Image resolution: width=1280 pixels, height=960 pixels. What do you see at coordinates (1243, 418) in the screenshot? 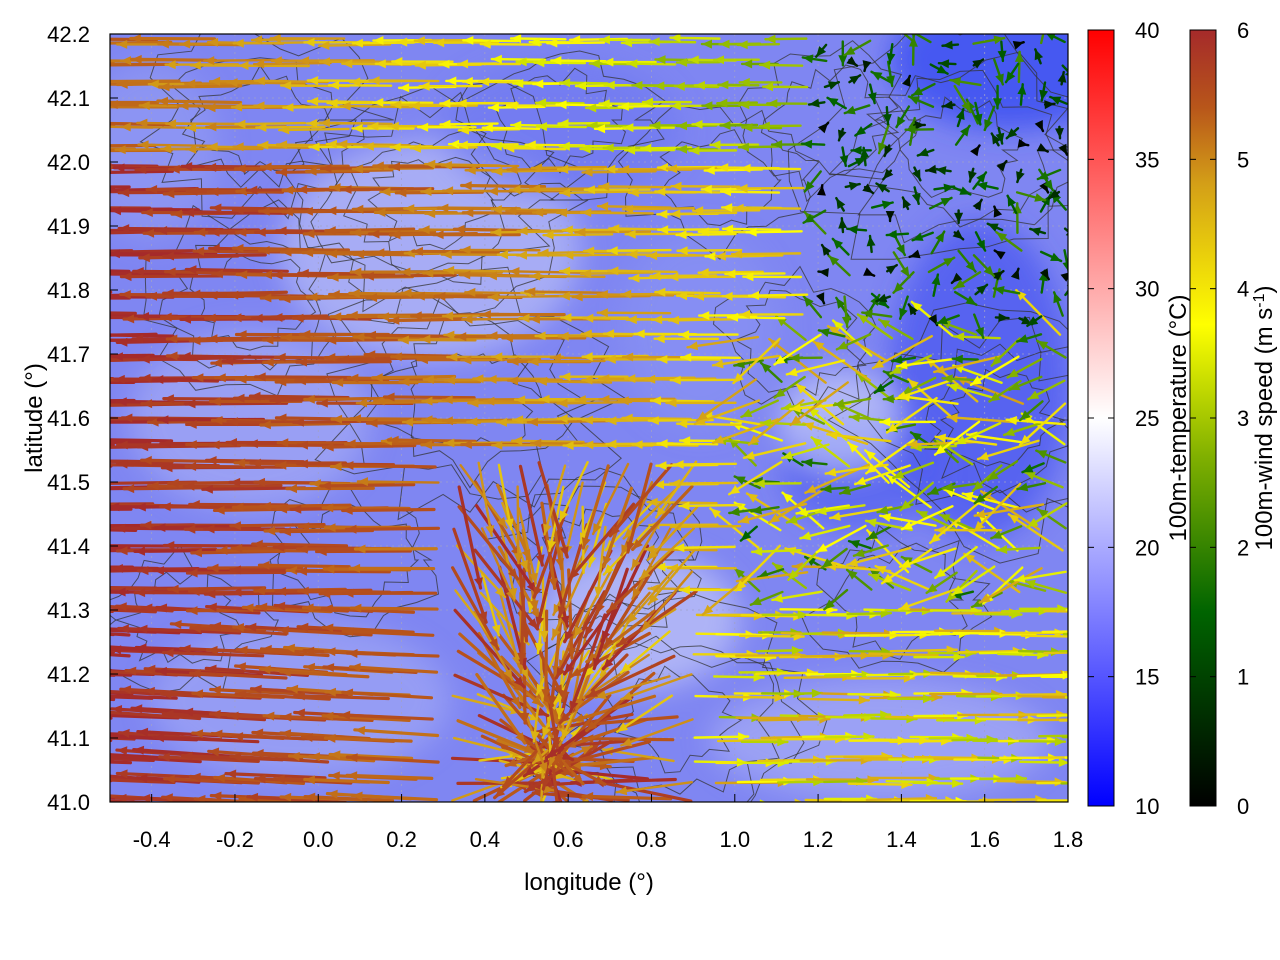
I see `colorbar-tick-label: 3` at bounding box center [1243, 418].